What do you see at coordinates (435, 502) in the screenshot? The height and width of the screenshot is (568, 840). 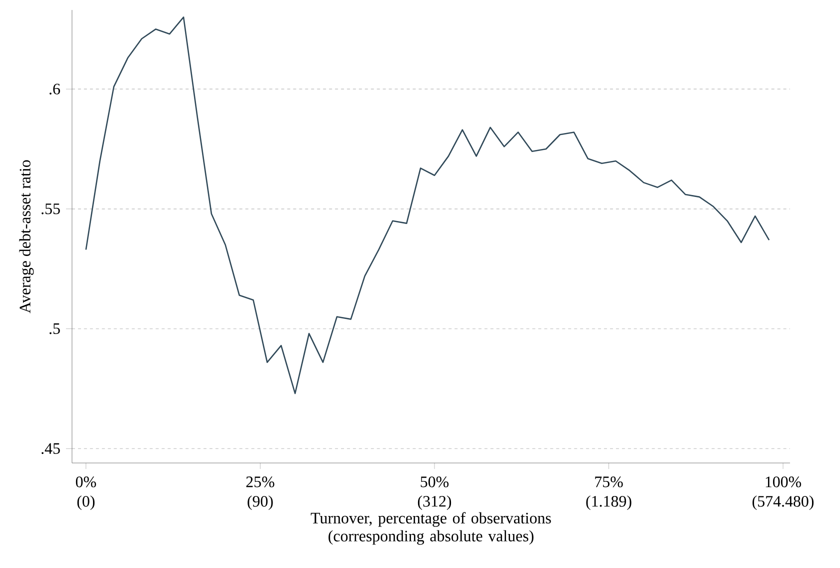 I see `text: (312)` at bounding box center [435, 502].